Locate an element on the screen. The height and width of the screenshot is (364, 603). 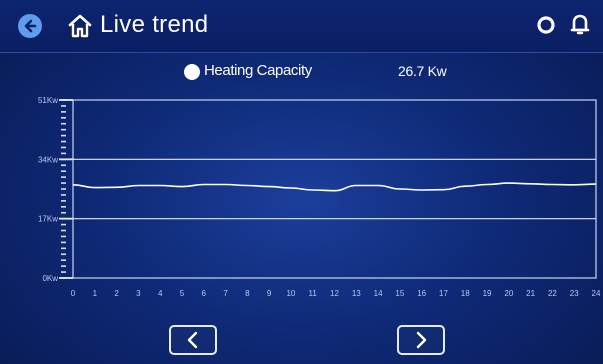
x-tick-label-11: 11 is located at coordinates (313, 293).